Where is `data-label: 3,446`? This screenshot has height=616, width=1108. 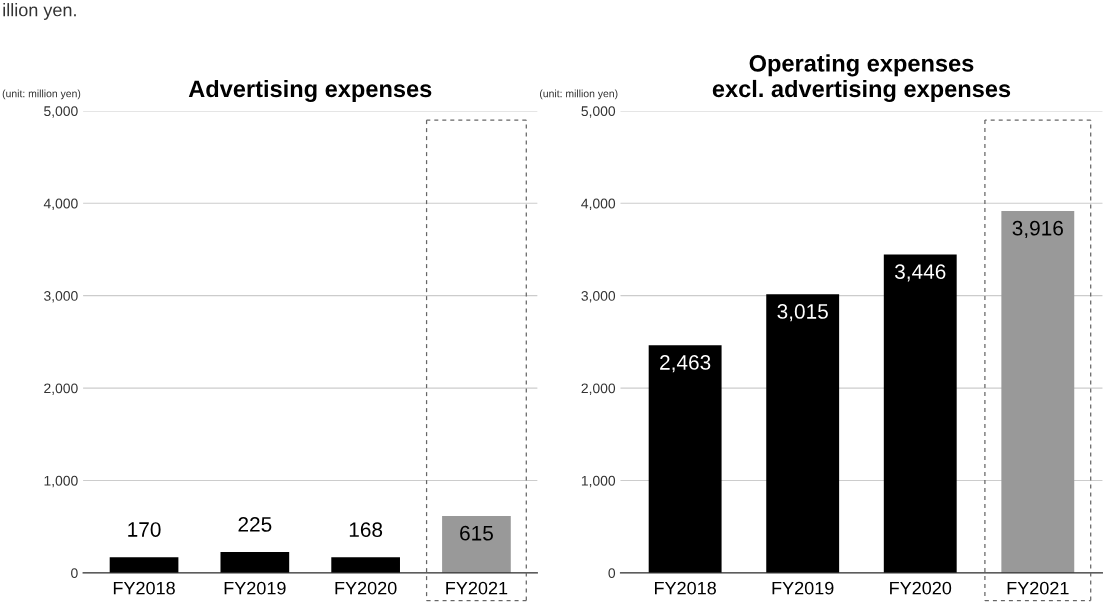
data-label: 3,446 is located at coordinates (920, 273).